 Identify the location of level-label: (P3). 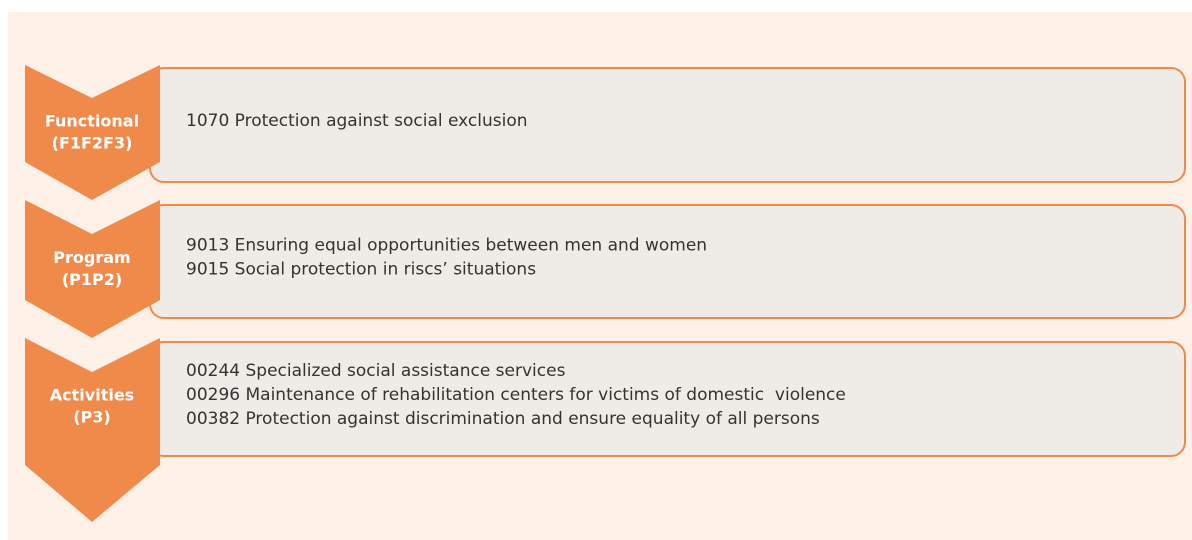
(91, 417).